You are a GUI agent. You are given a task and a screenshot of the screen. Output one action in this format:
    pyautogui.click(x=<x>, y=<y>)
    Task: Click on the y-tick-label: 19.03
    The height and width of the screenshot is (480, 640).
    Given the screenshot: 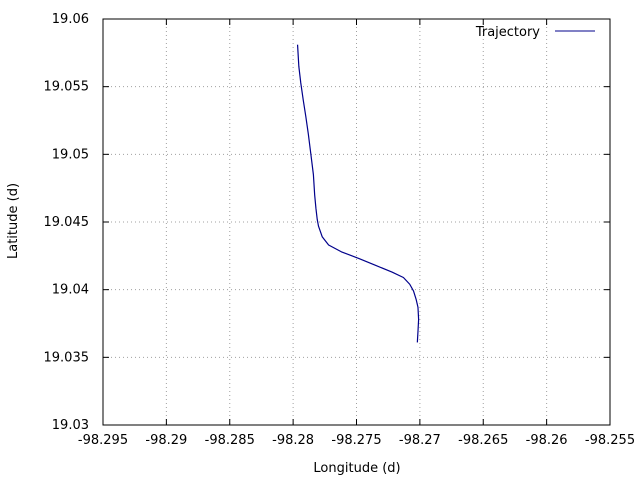 What is the action you would take?
    pyautogui.click(x=70, y=425)
    